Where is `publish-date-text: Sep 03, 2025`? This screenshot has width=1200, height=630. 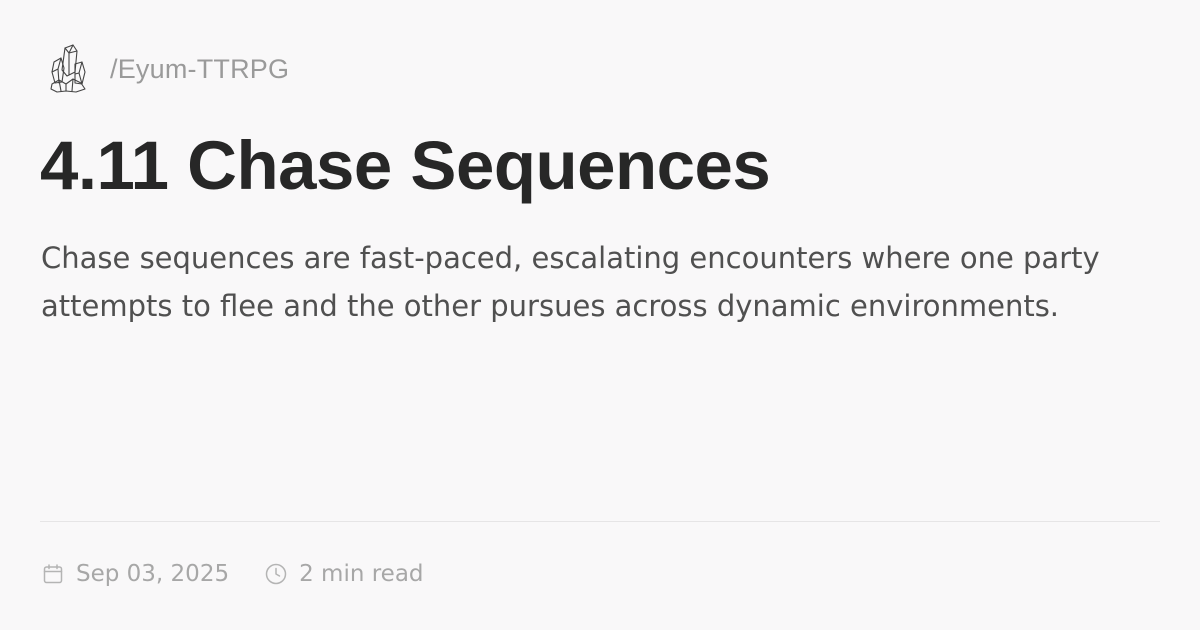
publish-date-text: Sep 03, 2025 is located at coordinates (153, 574).